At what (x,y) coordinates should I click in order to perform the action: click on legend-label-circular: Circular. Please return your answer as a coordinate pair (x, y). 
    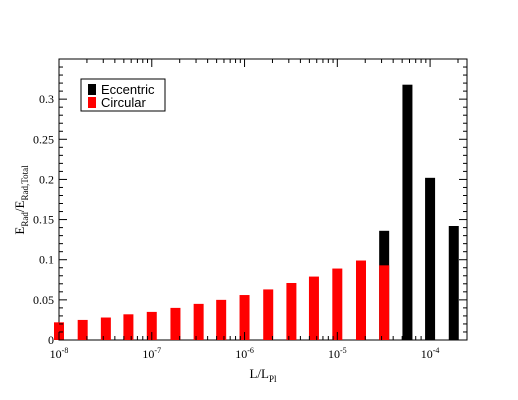
    Looking at the image, I should click on (123, 102).